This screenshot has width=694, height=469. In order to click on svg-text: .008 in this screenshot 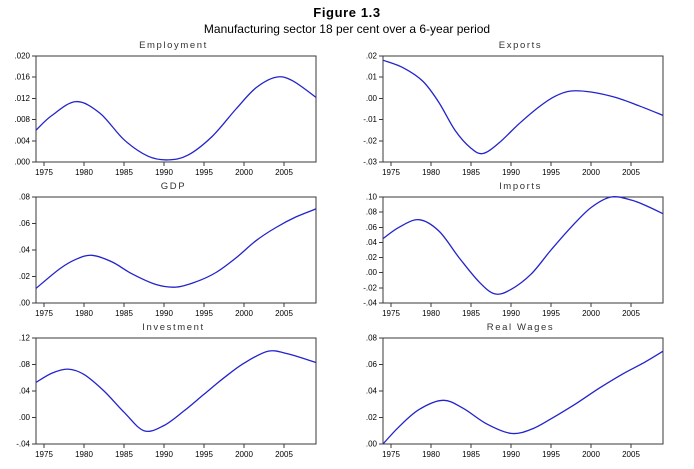, I will do `click(22, 119)`.